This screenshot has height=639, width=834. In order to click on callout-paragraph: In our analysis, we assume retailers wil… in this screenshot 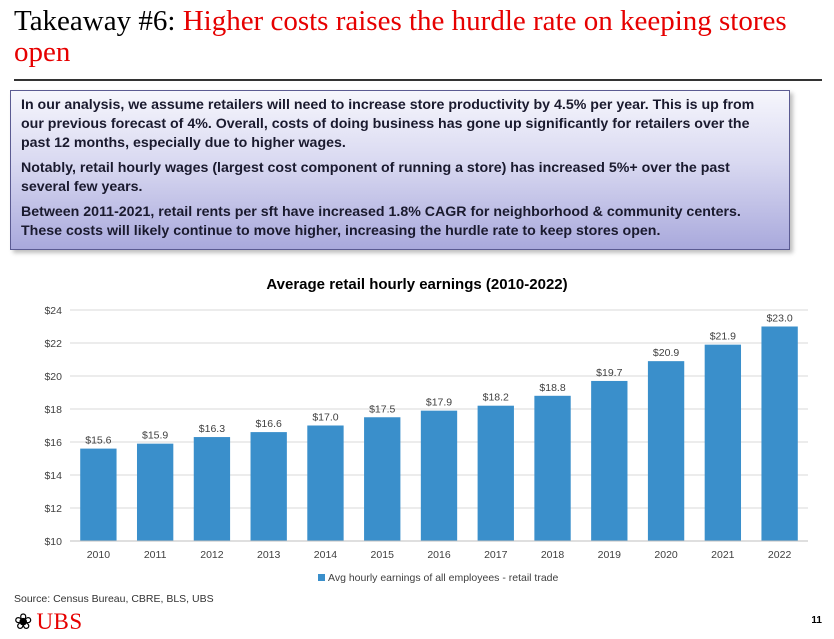, I will do `click(388, 124)`.